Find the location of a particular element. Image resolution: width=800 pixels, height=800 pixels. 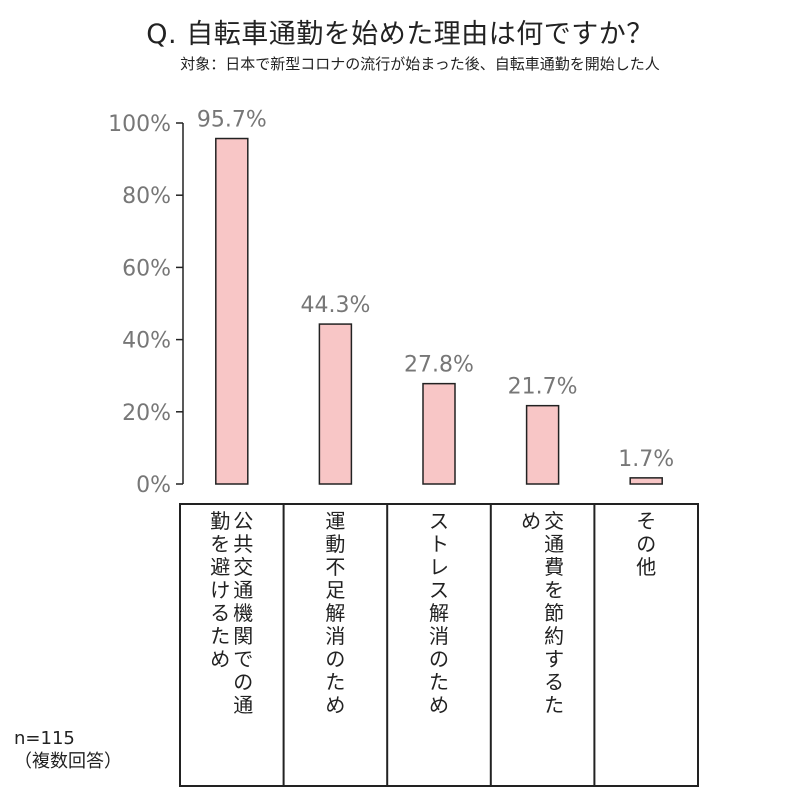

category-label-char: 公 is located at coordinates (243, 521).